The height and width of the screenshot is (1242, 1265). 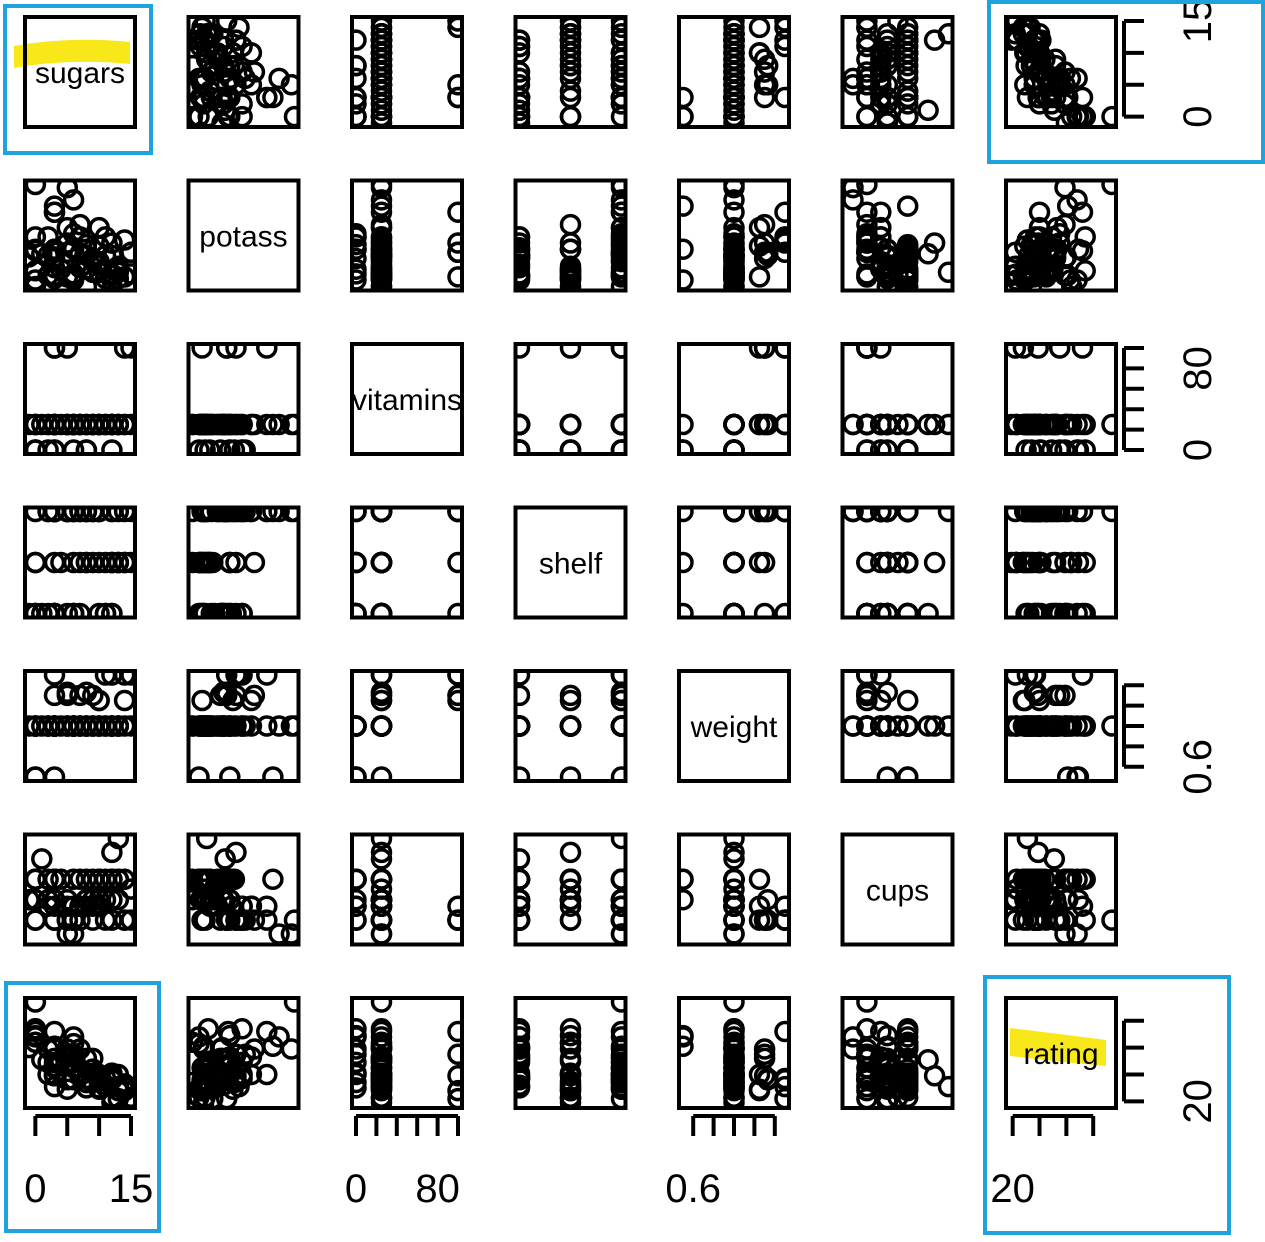 I want to click on panel-shelf-vs-sugars, so click(x=80, y=562).